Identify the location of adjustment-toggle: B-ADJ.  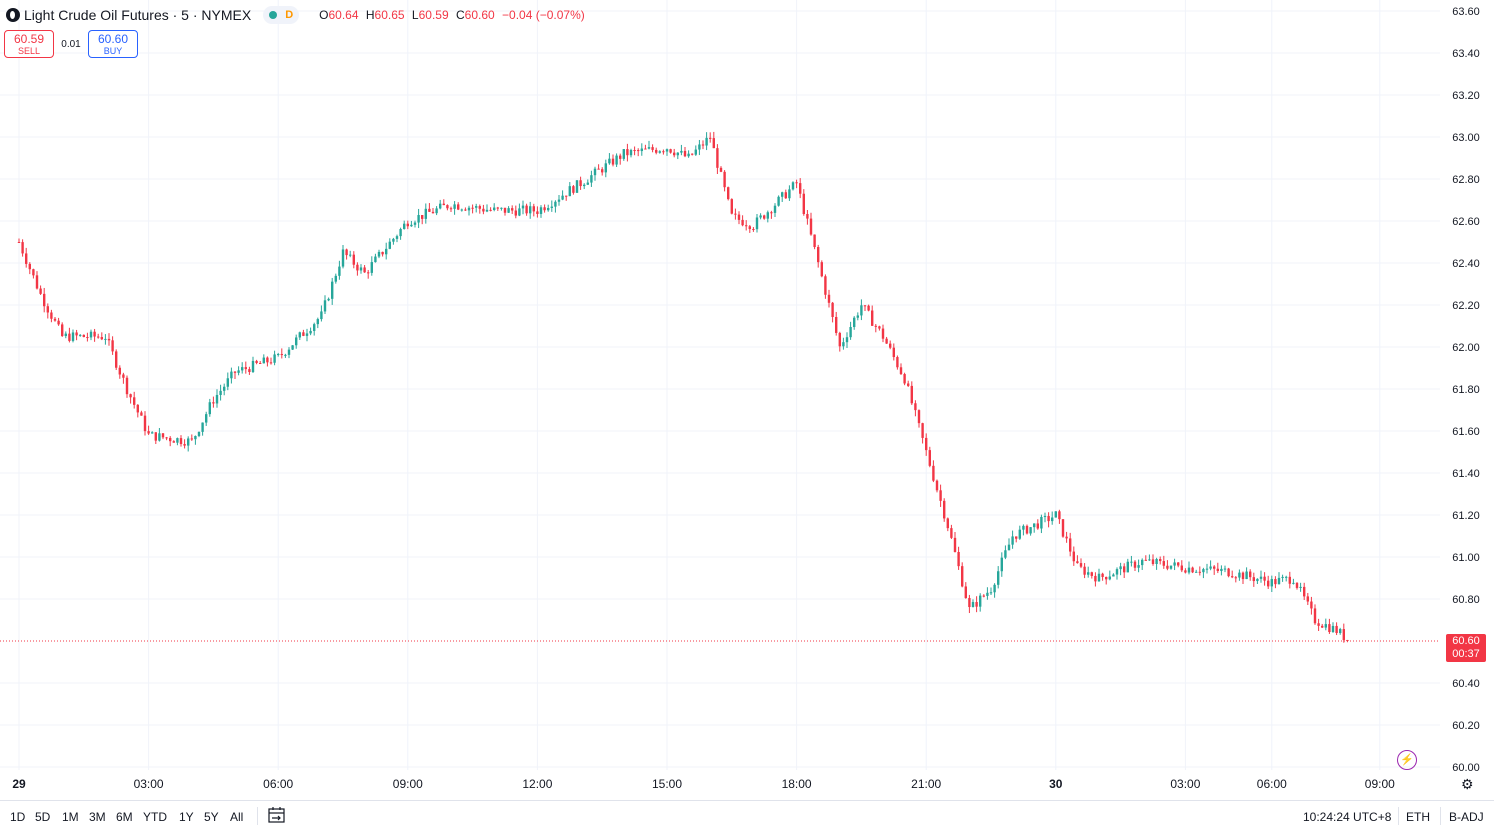
(1466, 817).